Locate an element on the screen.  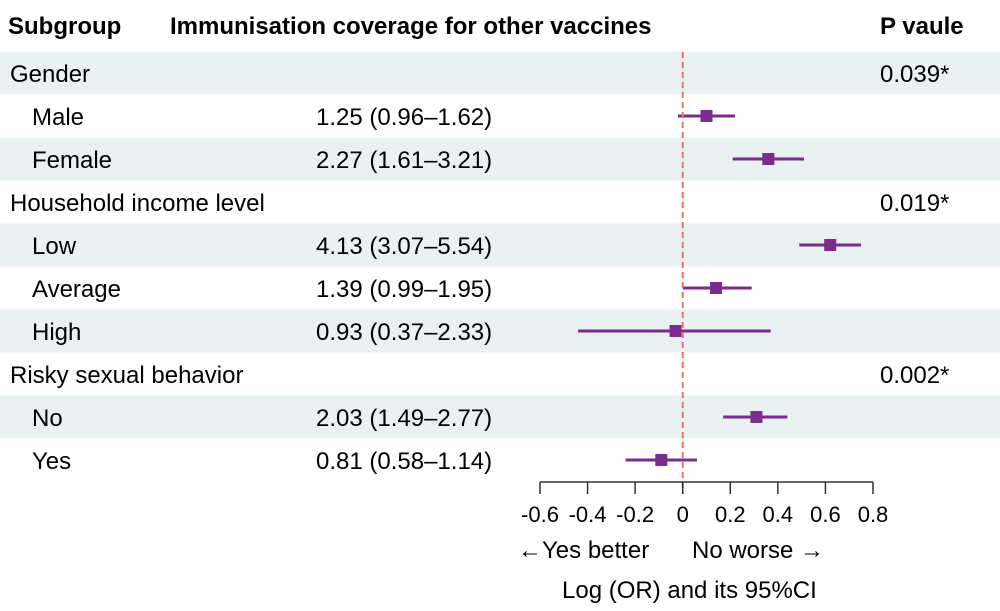
subgroup-label: Low is located at coordinates (54, 246).